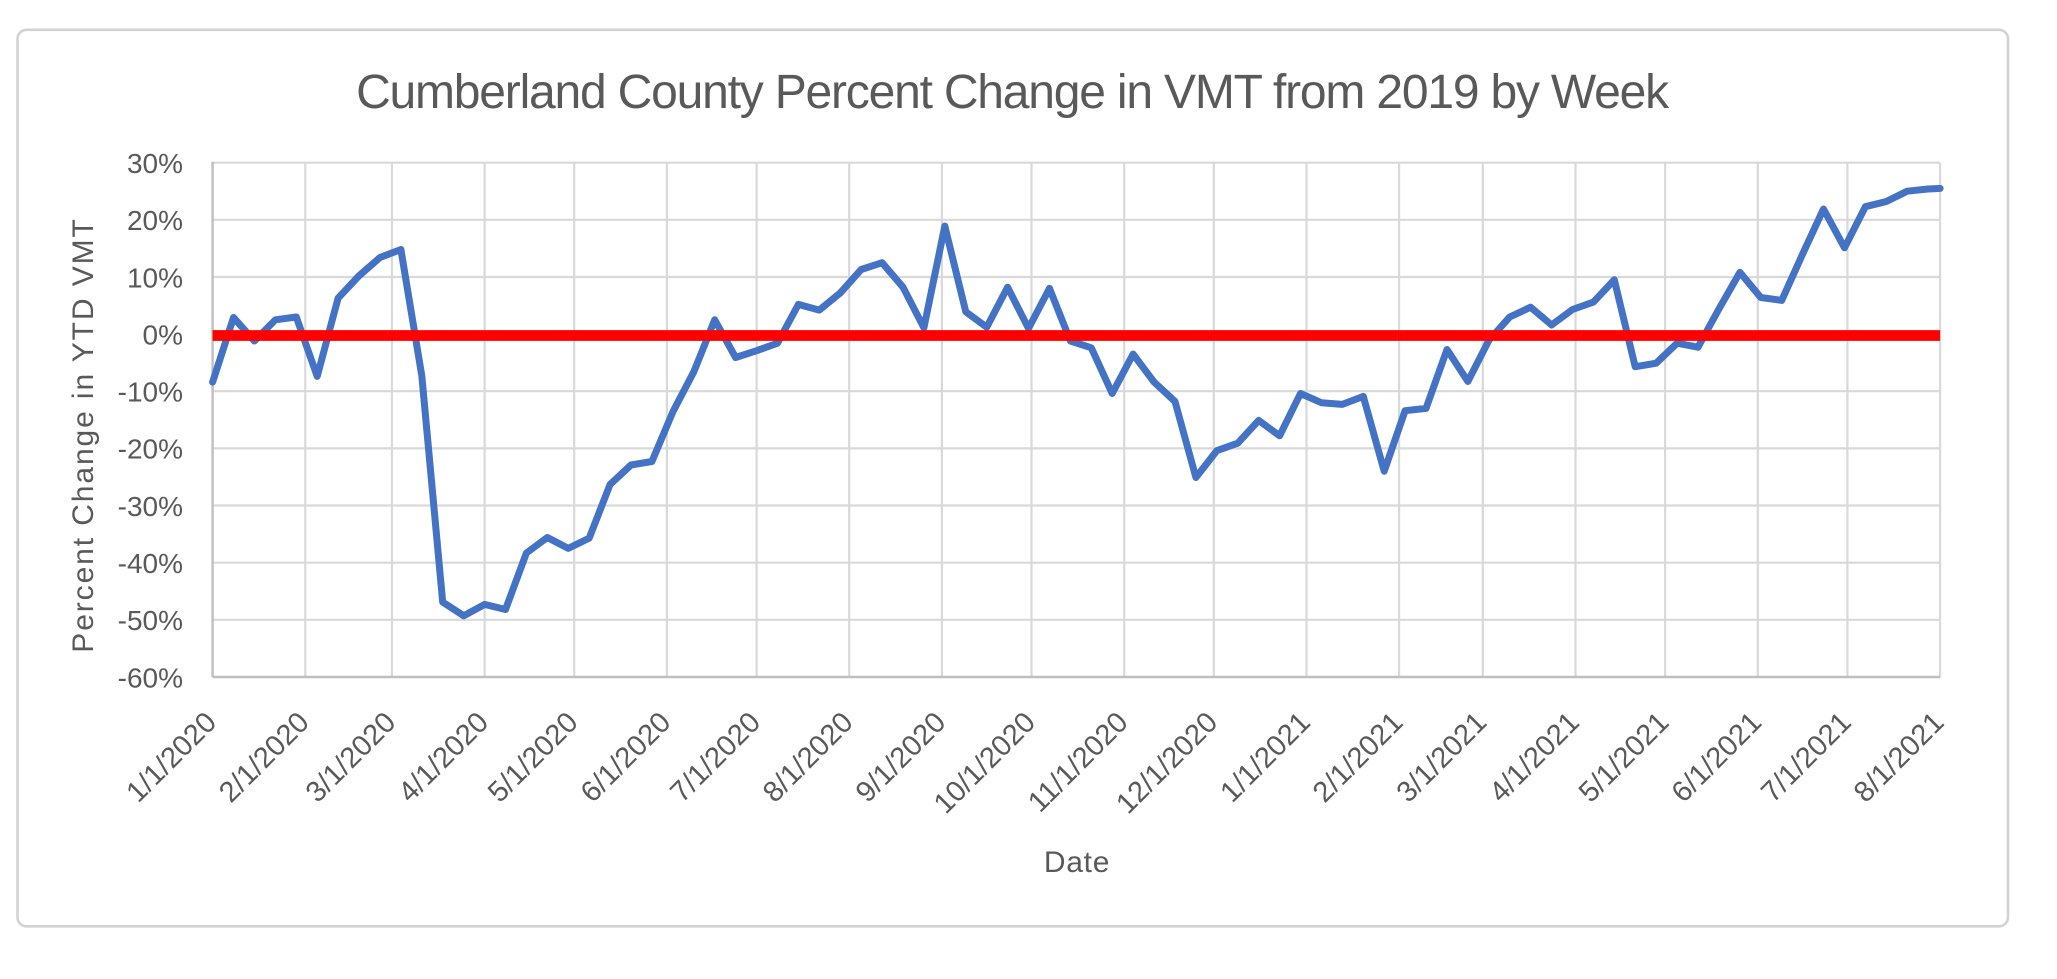  What do you see at coordinates (150, 620) in the screenshot?
I see `svg-text: -50%` at bounding box center [150, 620].